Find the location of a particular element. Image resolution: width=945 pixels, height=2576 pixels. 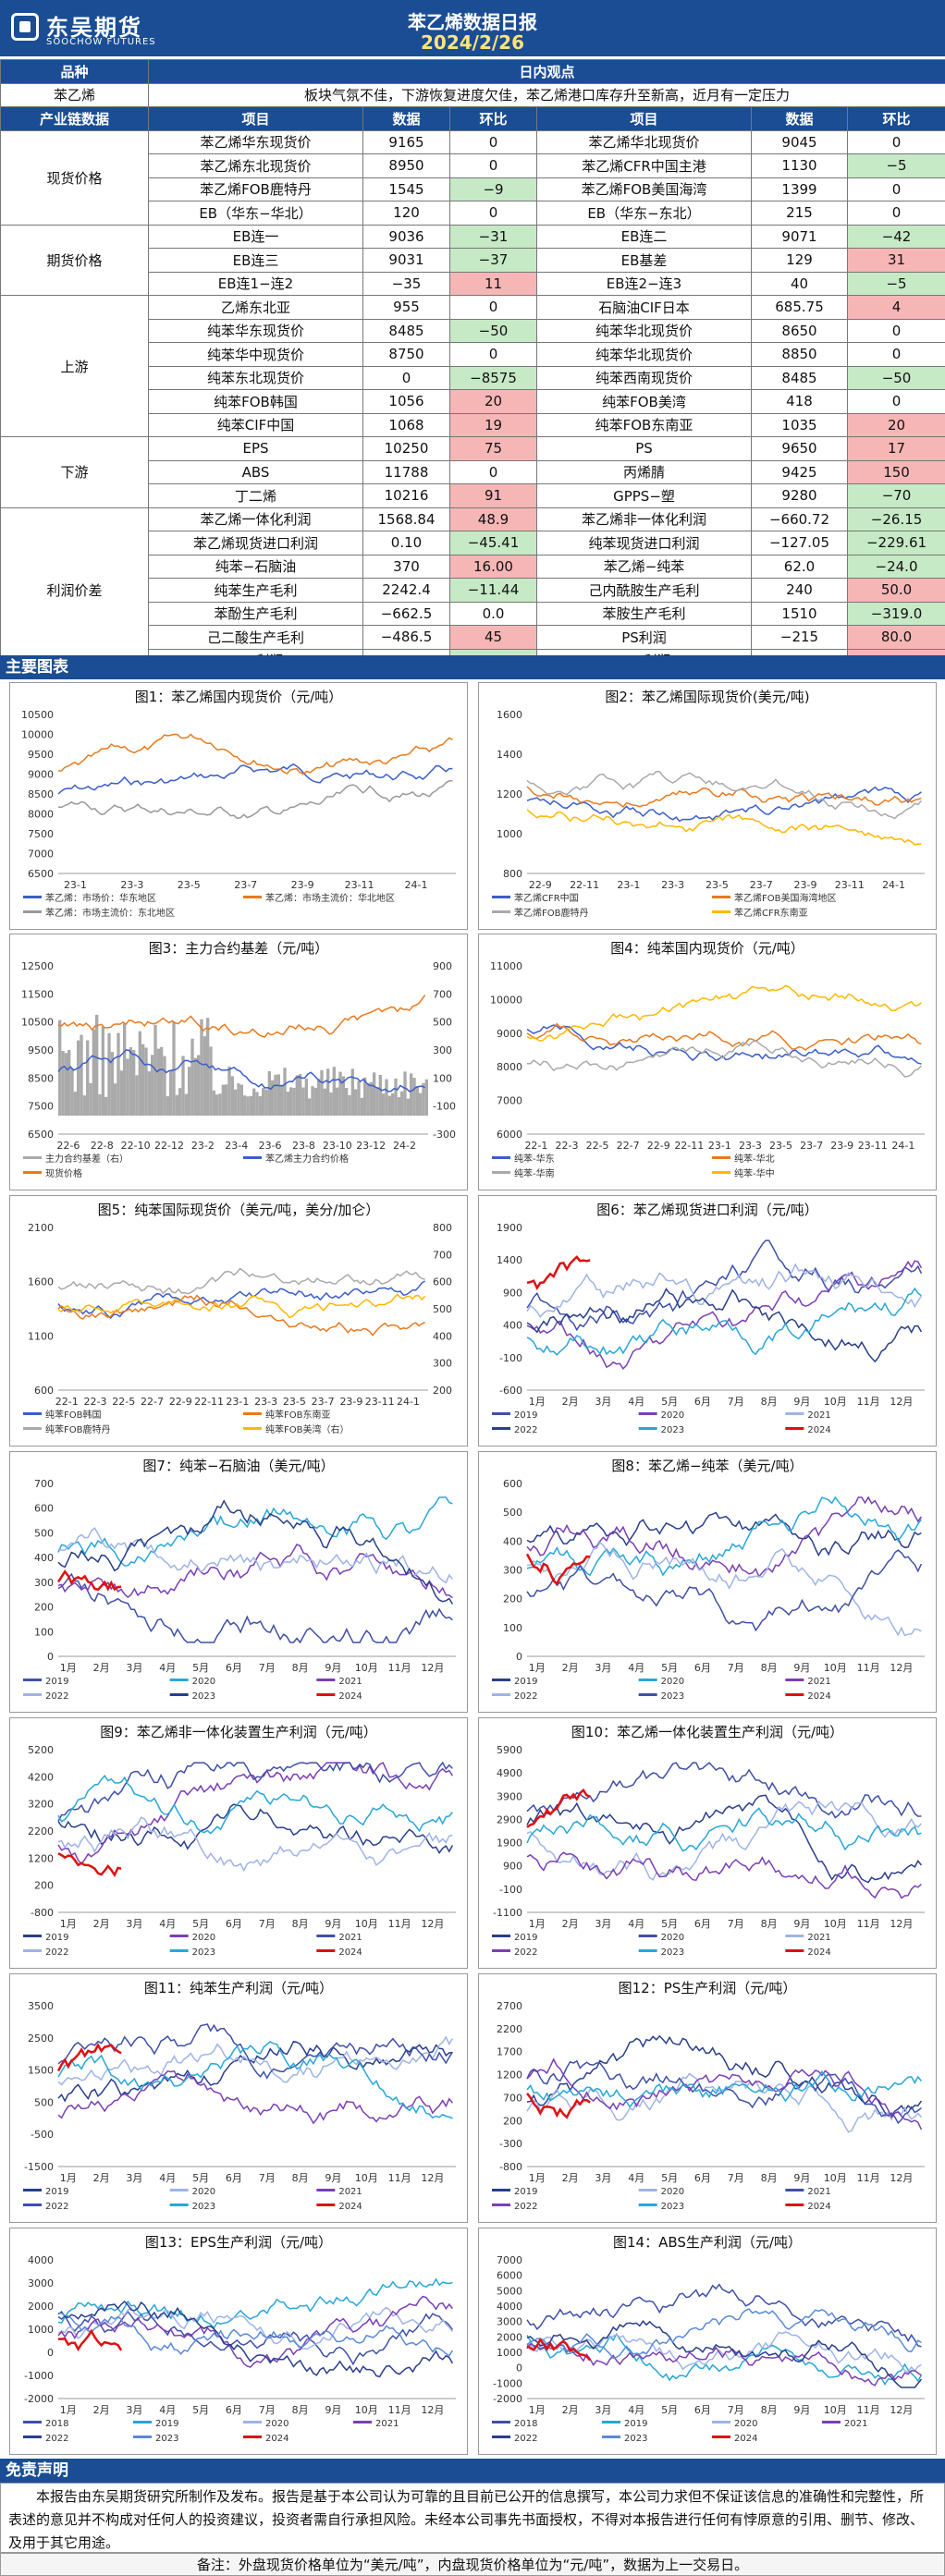

item-name: 苯乙烯CFR中国主港 is located at coordinates (644, 165).